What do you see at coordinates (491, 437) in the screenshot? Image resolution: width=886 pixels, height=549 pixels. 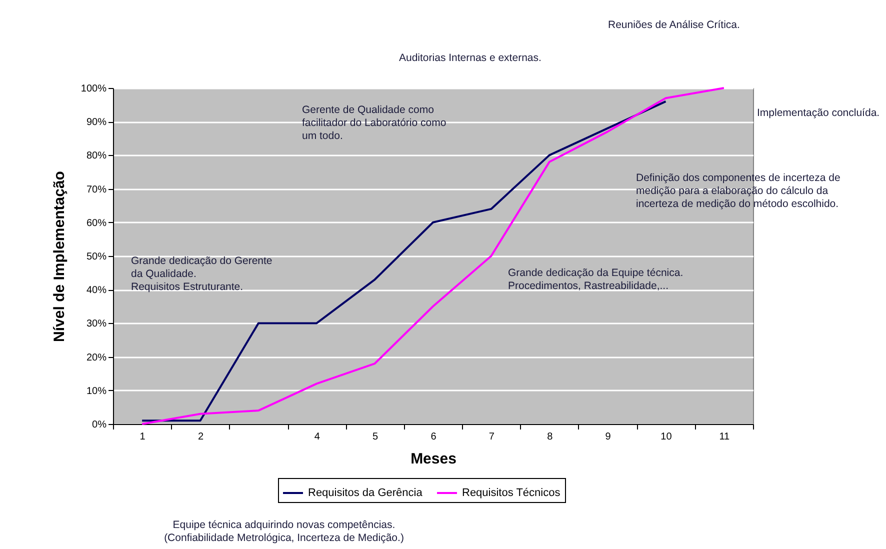 I see `x-tick-label: 7` at bounding box center [491, 437].